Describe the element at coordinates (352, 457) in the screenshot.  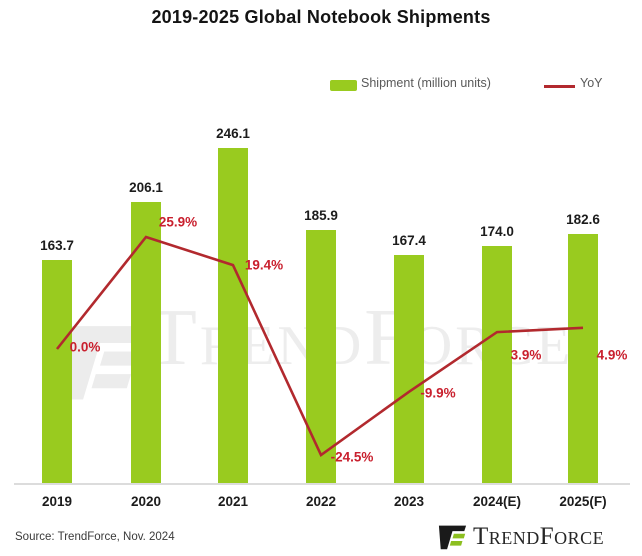
I see `yoy-point-label-2022: -24.5%` at that location.